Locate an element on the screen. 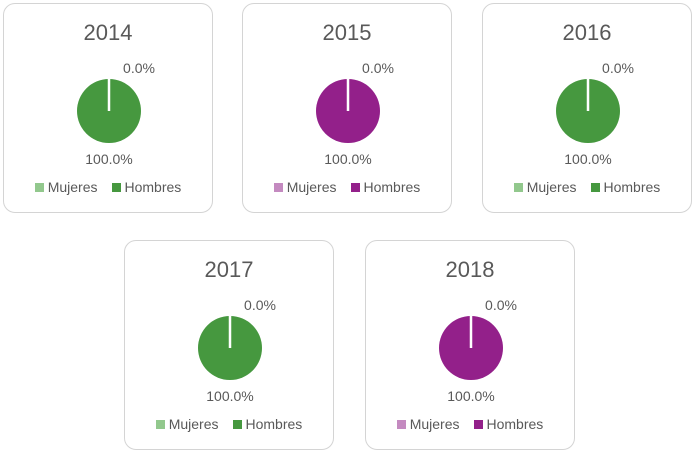 The width and height of the screenshot is (694, 453). chart-card-2014: 2014 0.0% 100.0% Mujeres Hombres is located at coordinates (108, 108).